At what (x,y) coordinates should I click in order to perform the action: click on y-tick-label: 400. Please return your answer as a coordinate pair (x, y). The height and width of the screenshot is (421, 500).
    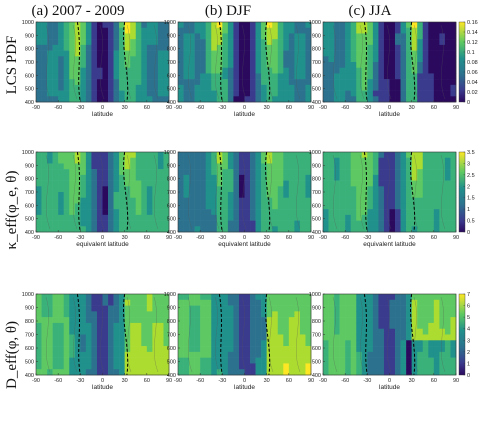
    Looking at the image, I should click on (316, 376).